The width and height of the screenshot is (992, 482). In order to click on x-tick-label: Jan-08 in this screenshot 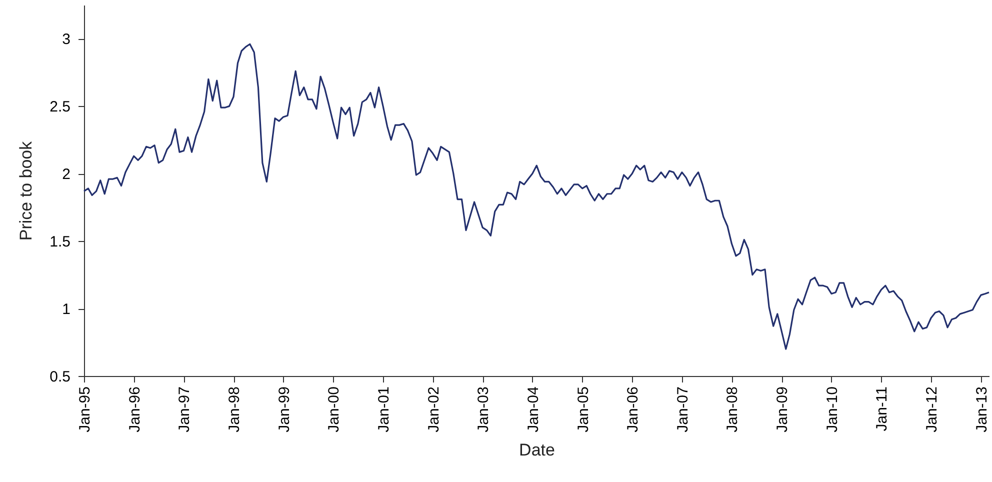, I will do `click(733, 409)`.